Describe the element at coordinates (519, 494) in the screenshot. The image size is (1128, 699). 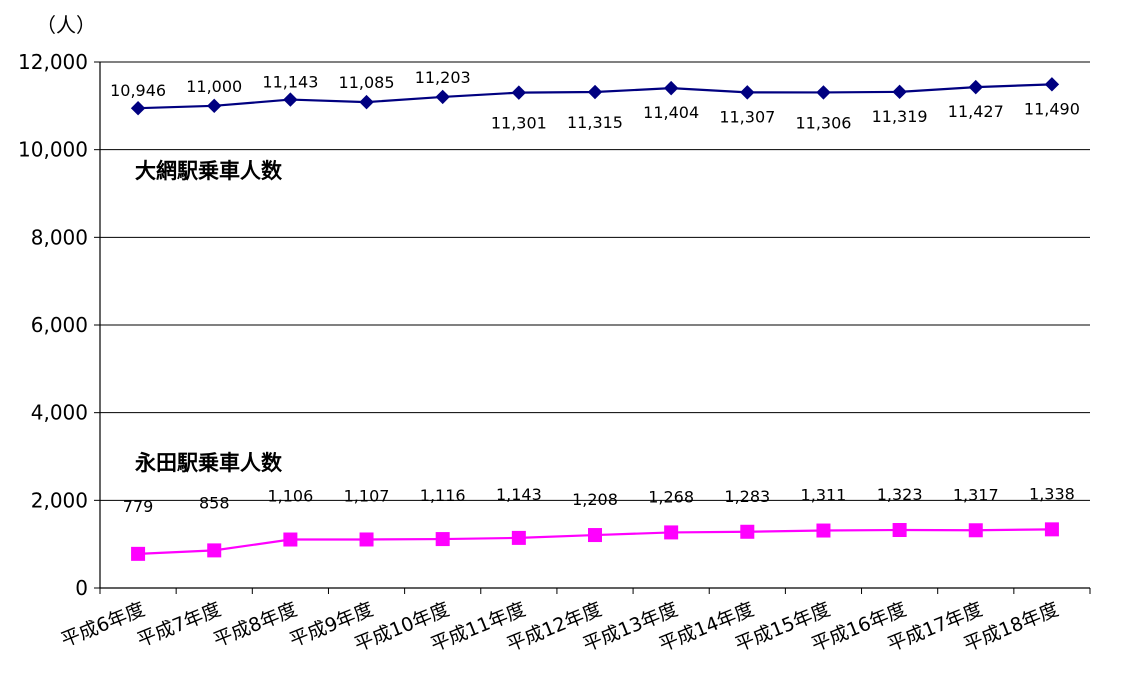
I see `data-label: 1,143` at that location.